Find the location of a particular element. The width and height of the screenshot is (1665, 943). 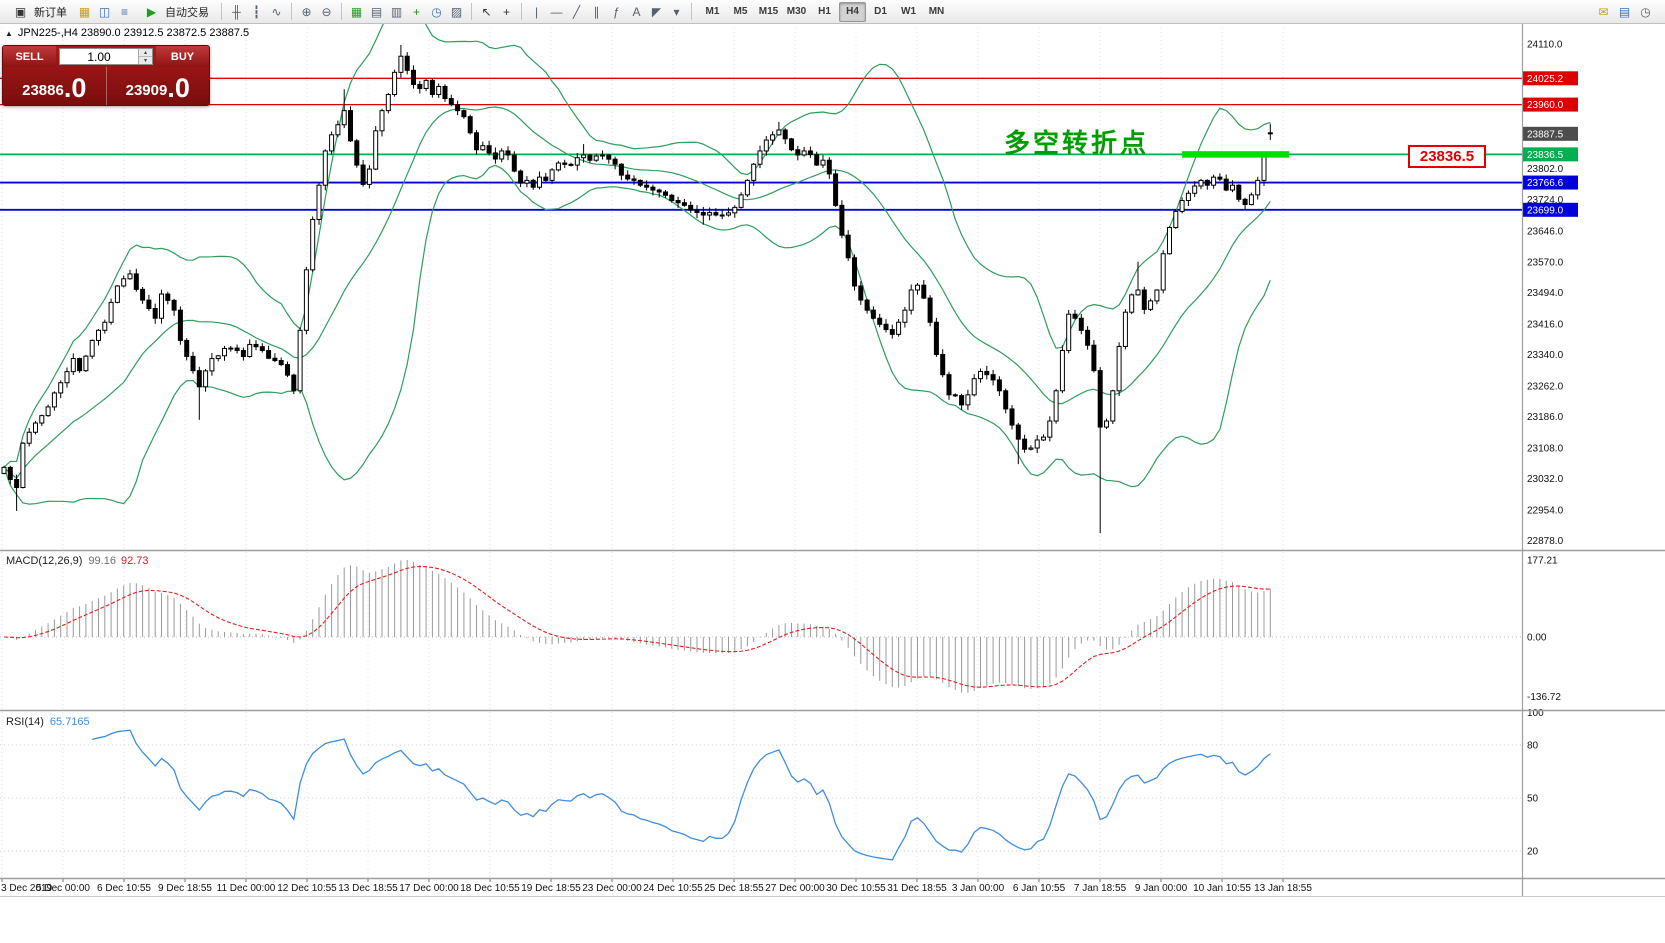

volume-down-icon: ▾ is located at coordinates (145, 60).